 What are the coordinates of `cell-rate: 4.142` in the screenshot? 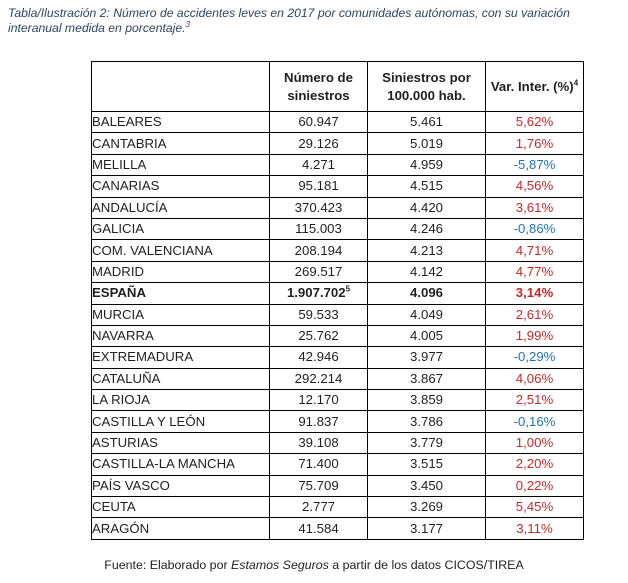 It's located at (426, 272).